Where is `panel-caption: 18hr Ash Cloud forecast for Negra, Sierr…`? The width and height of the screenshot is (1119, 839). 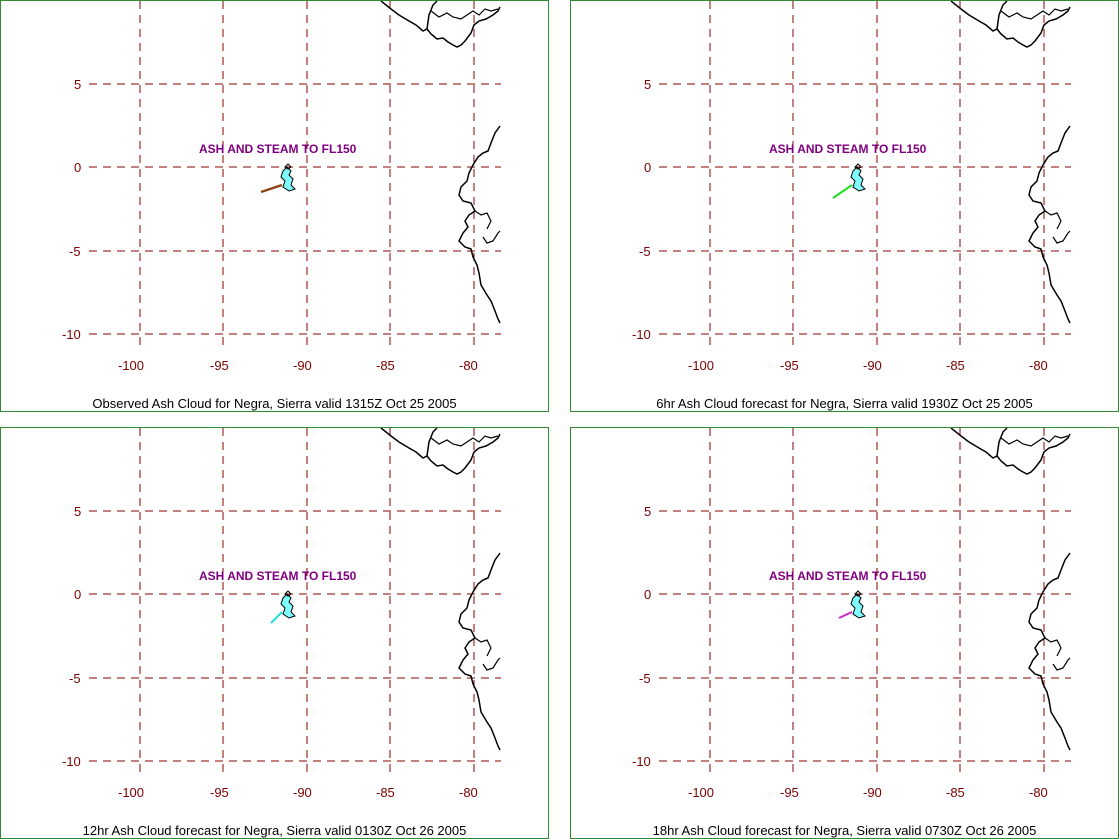 panel-caption: 18hr Ash Cloud forecast for Negra, Sierr… is located at coordinates (844, 830).